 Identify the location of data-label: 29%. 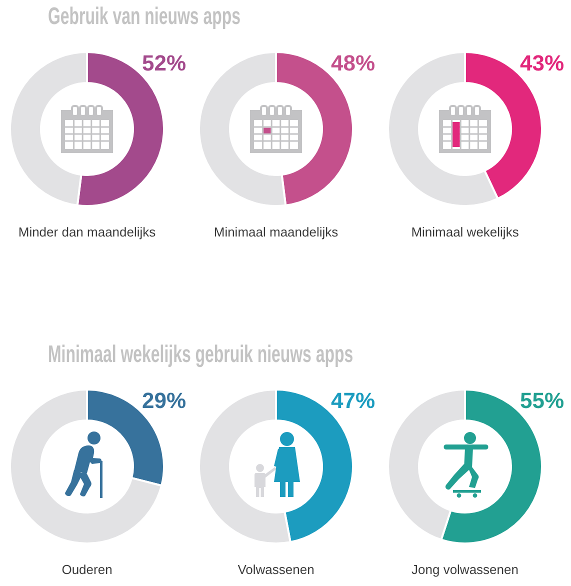
(164, 400).